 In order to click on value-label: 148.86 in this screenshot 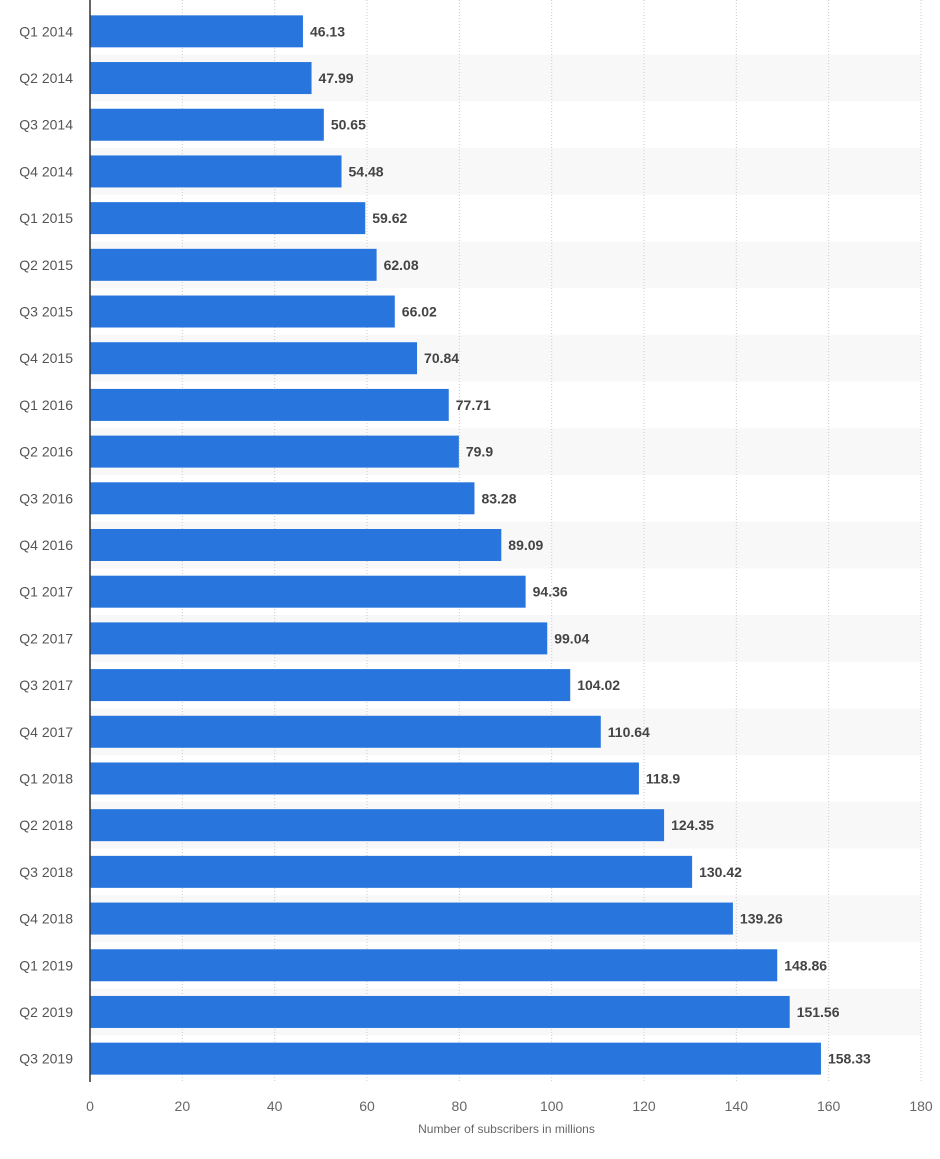, I will do `click(805, 965)`.